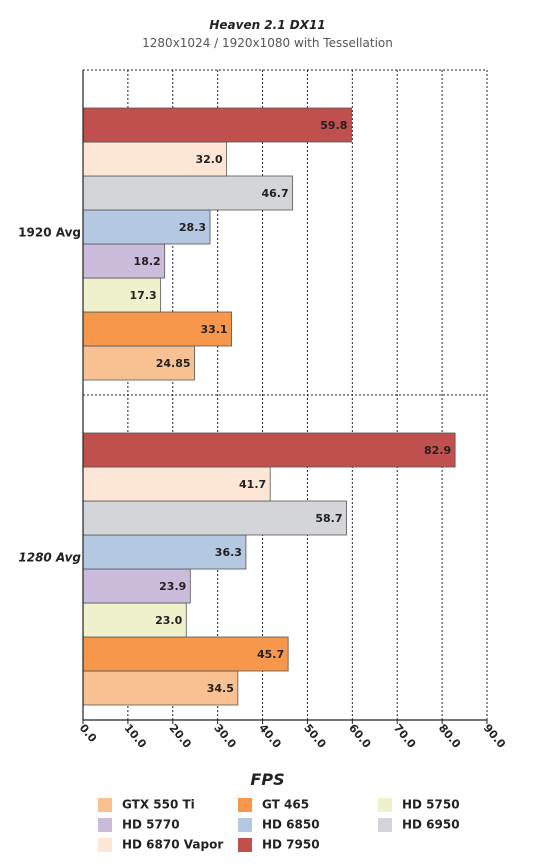 This screenshot has height=868, width=535. Describe the element at coordinates (213, 329) in the screenshot. I see `data-label: 33.1` at that location.